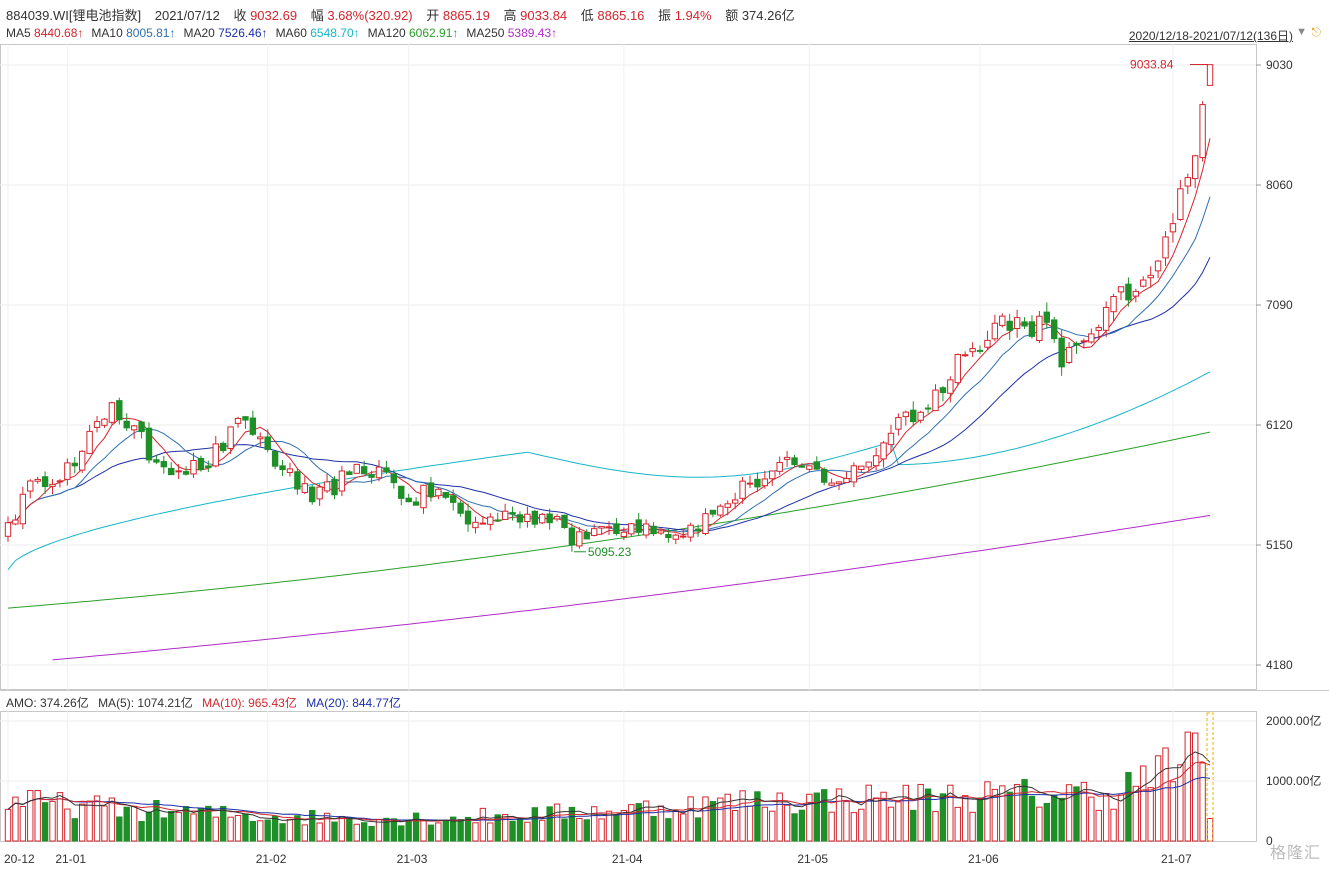 The height and width of the screenshot is (869, 1329). What do you see at coordinates (812, 859) in the screenshot?
I see `x-axis-label: 21-05` at bounding box center [812, 859].